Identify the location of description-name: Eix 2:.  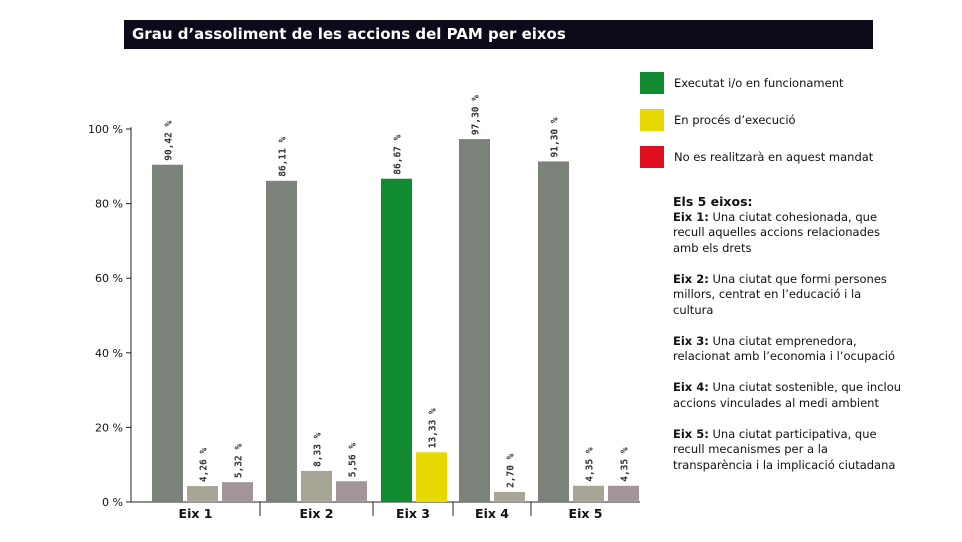
(691, 278).